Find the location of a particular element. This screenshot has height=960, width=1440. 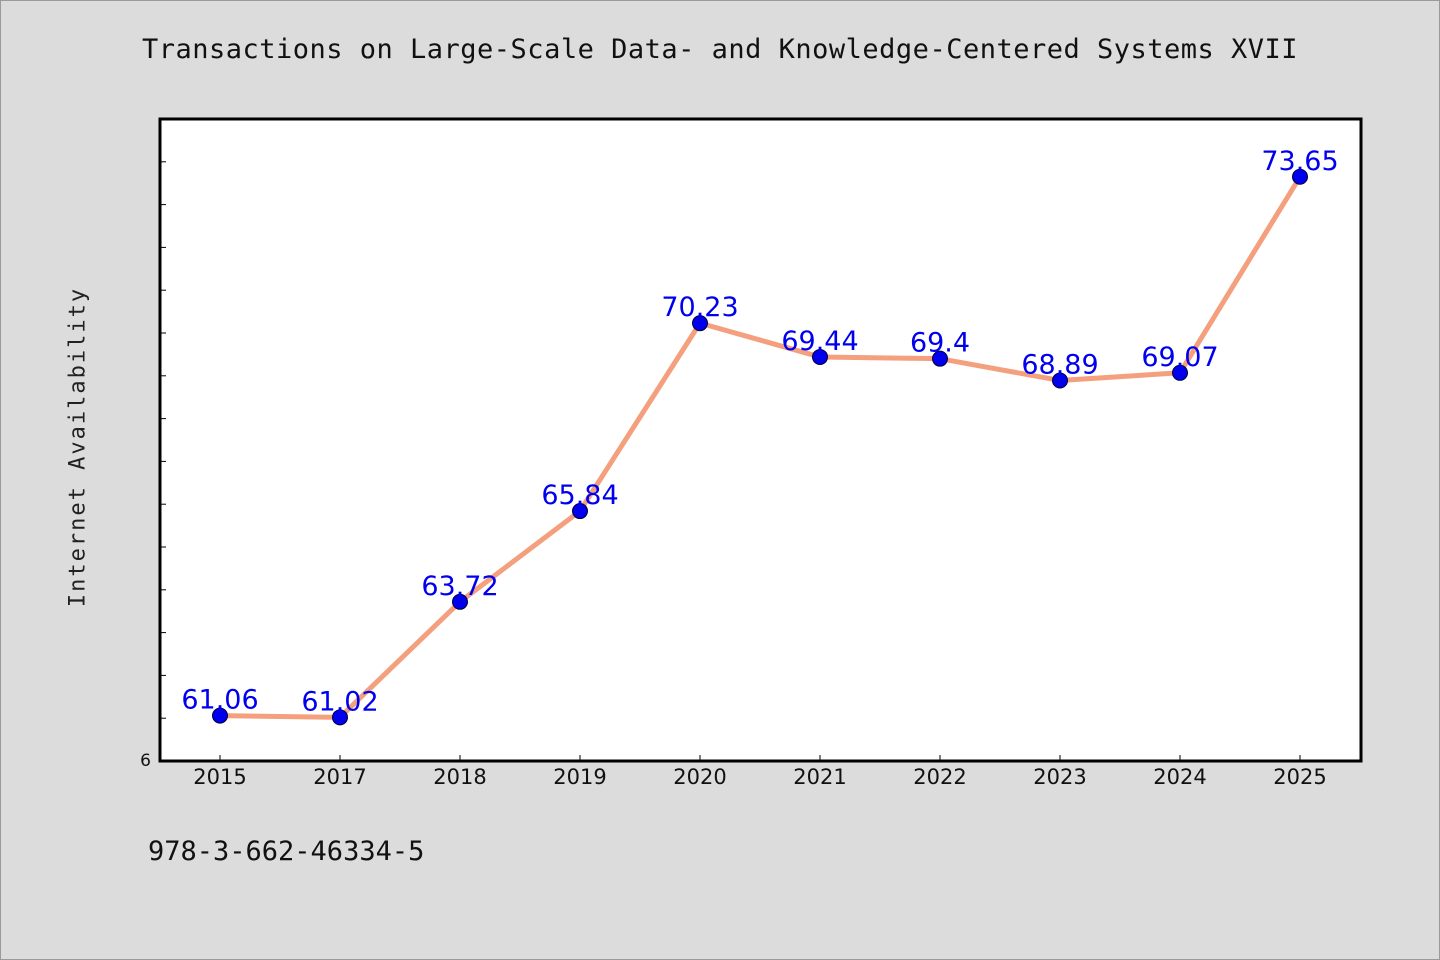

data-label: 69.44 is located at coordinates (819, 341).